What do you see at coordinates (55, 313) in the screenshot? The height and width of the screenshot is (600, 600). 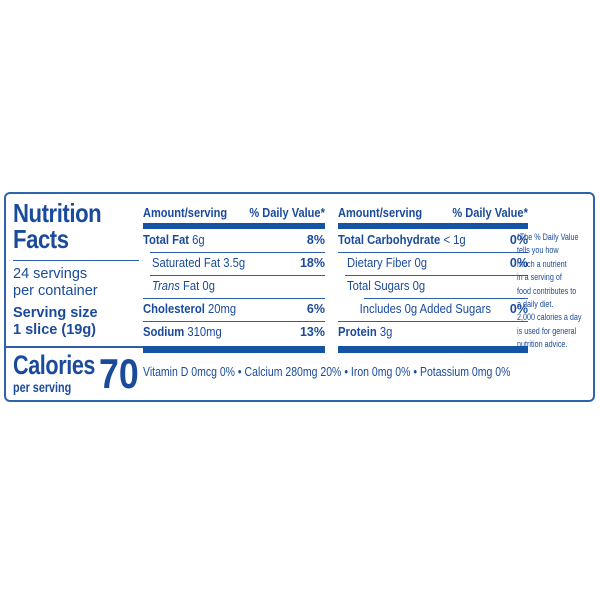 I see `serving-size-label: Serving size` at bounding box center [55, 313].